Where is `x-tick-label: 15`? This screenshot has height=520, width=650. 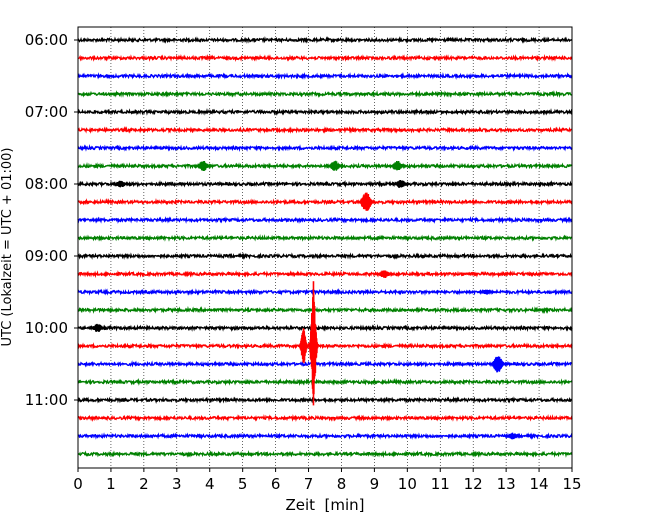
x-tick-label: 15 is located at coordinates (571, 484).